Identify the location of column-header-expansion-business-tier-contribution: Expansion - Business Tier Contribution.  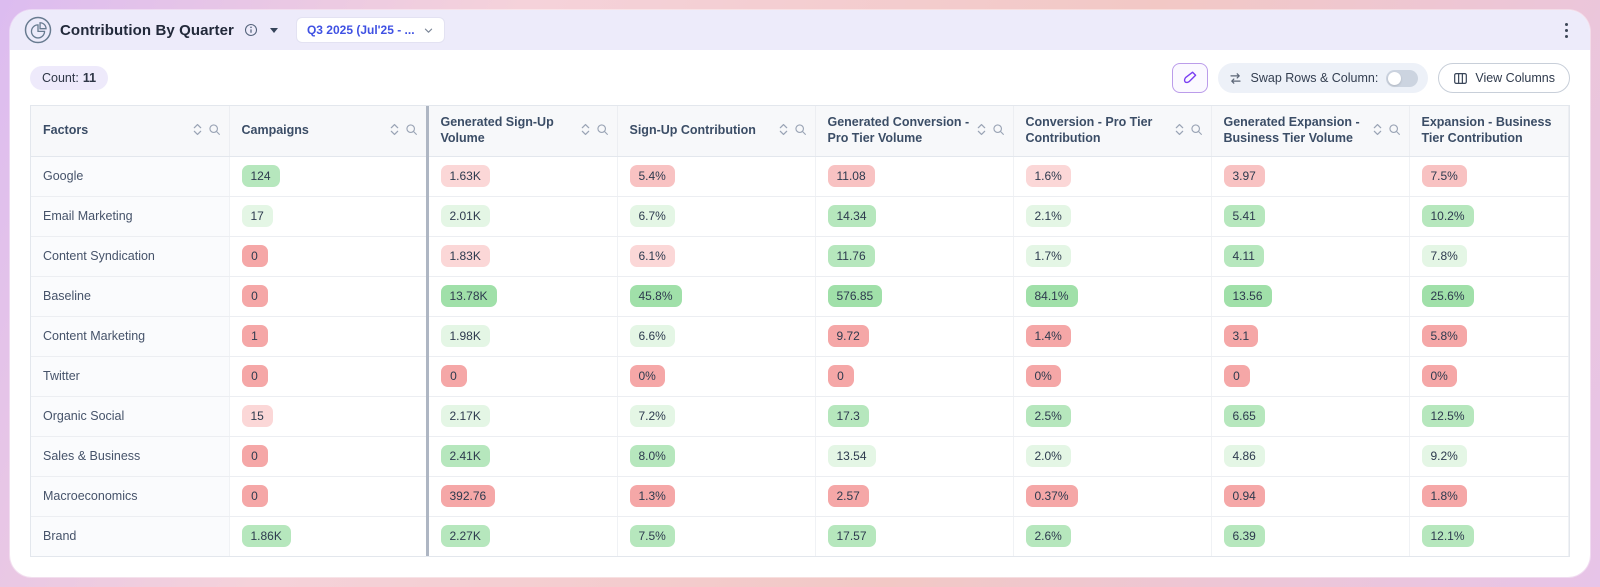
(1489, 131).